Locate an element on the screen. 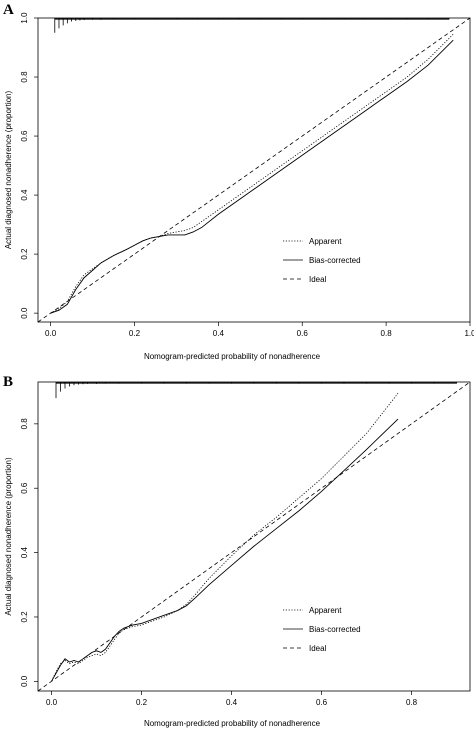 This screenshot has width=474, height=732. x-tick-label: 1.0 is located at coordinates (469, 333).